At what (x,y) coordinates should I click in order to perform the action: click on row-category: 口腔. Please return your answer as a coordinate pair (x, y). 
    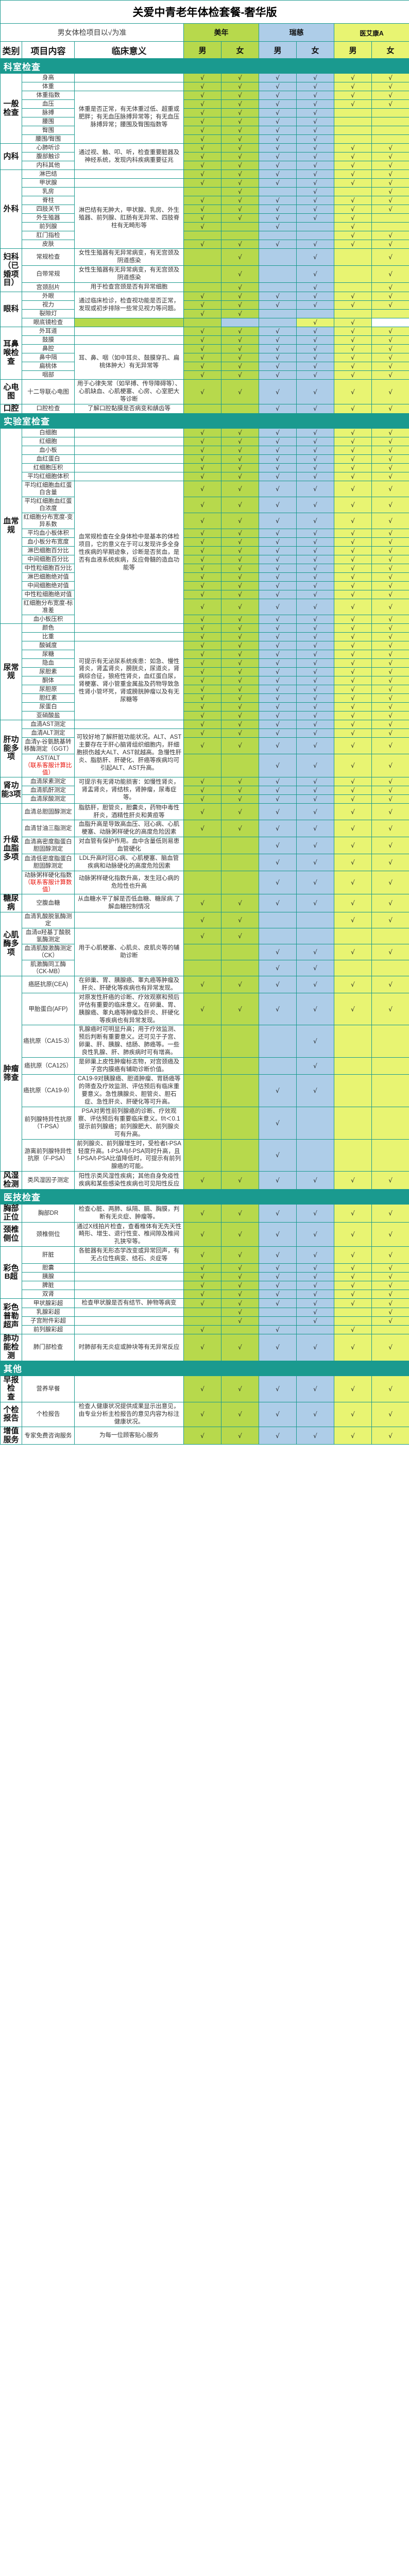
    Looking at the image, I should click on (11, 408).